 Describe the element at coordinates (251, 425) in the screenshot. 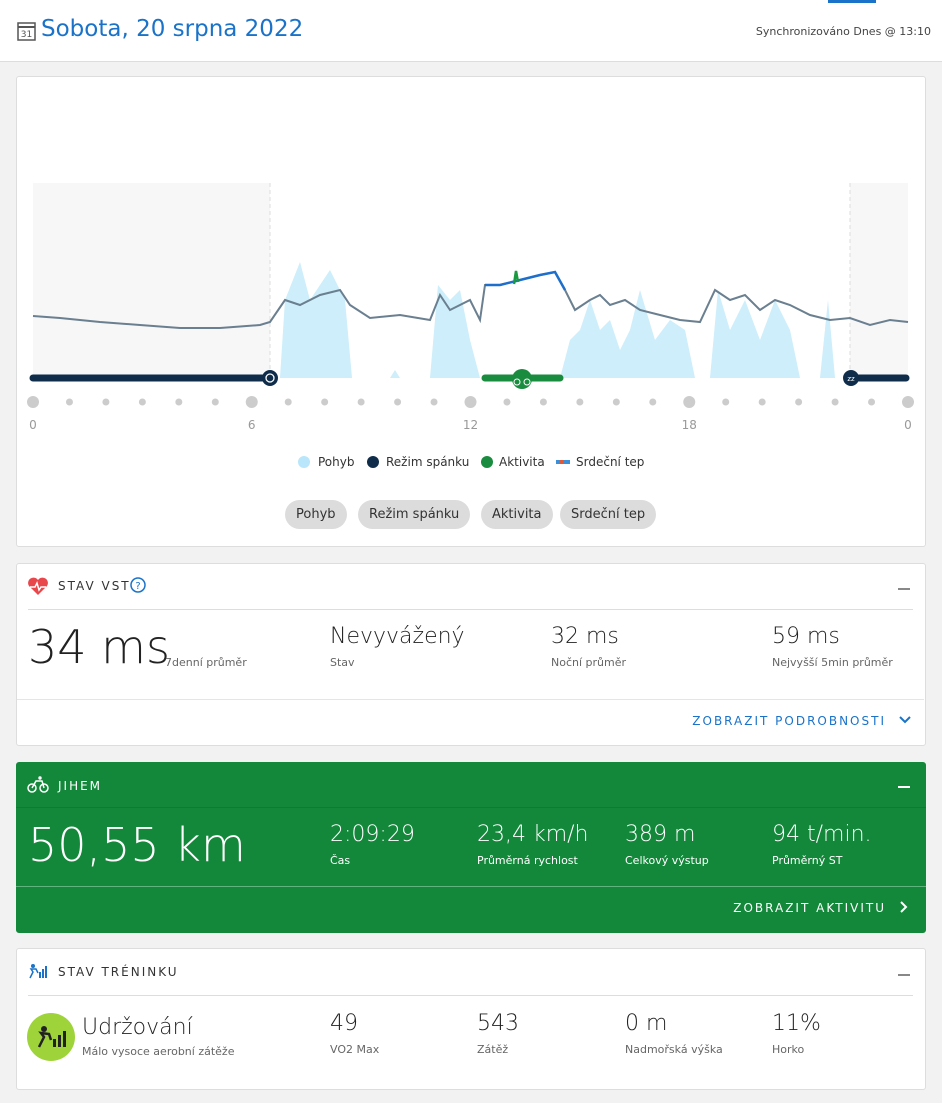

I see `hour-label: 6` at that location.